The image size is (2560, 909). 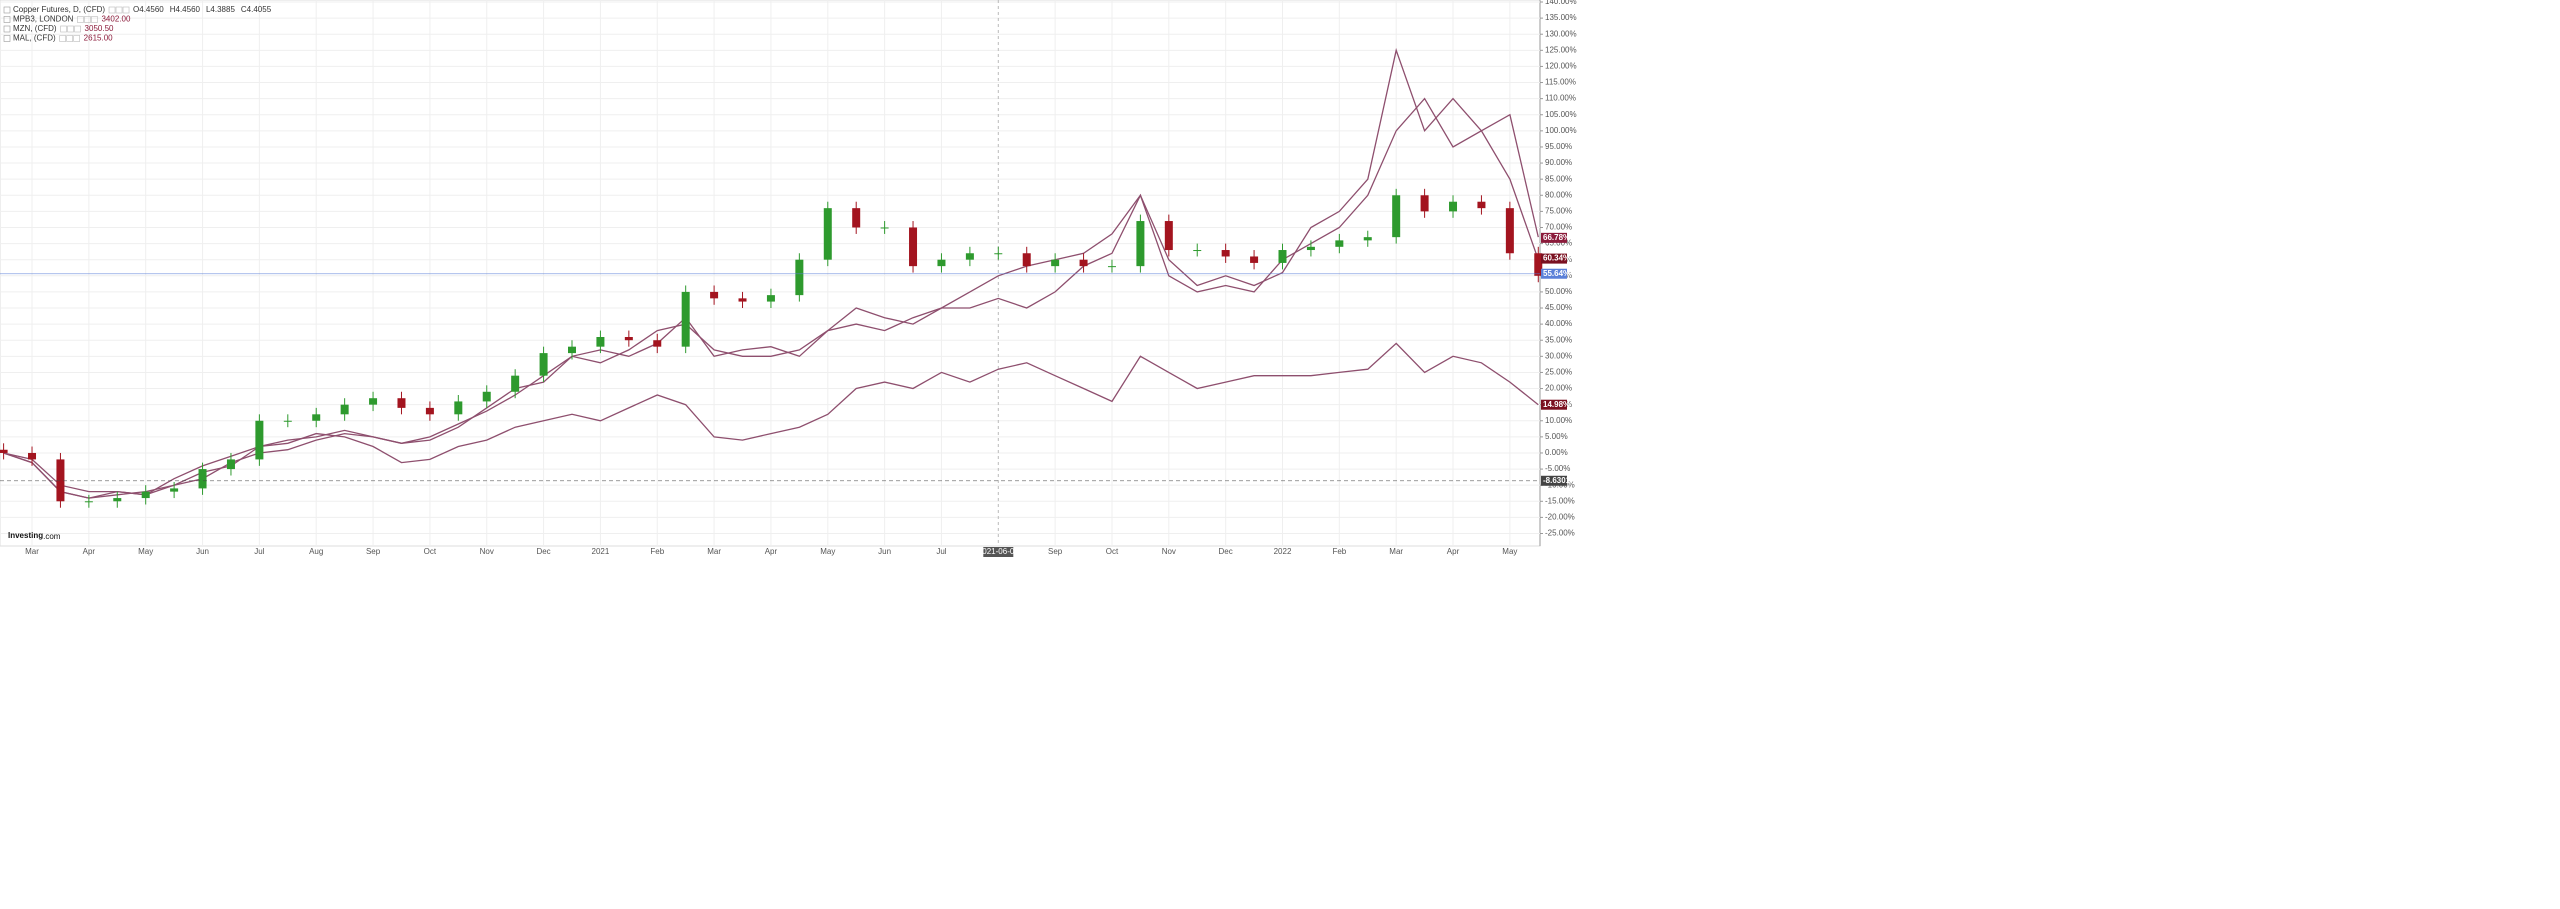 I want to click on y-tick-label: 120.00%, so click(x=1561, y=66).